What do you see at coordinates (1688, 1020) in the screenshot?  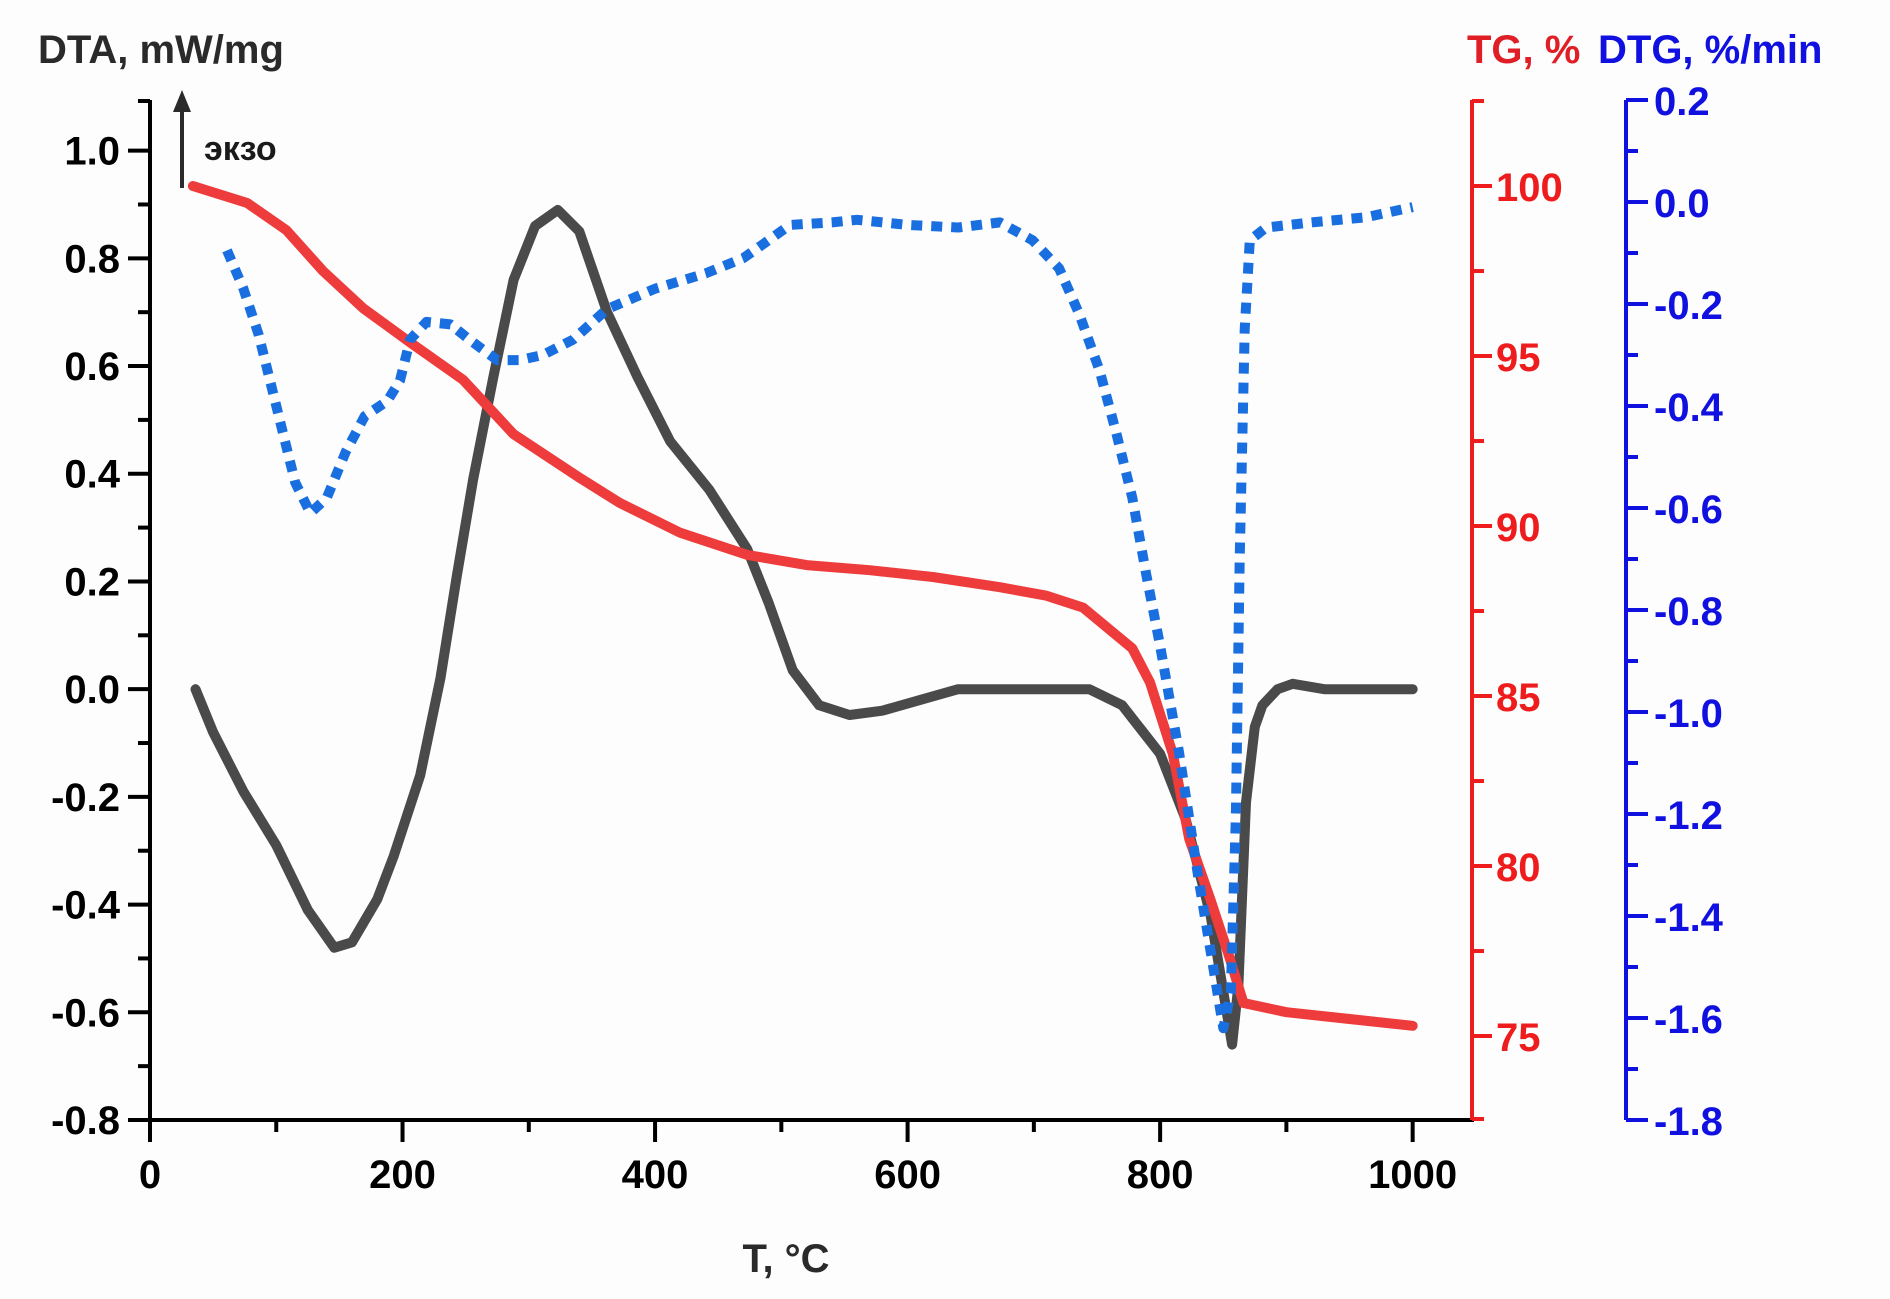 I see `dtg-tick-label: -1.6` at bounding box center [1688, 1020].